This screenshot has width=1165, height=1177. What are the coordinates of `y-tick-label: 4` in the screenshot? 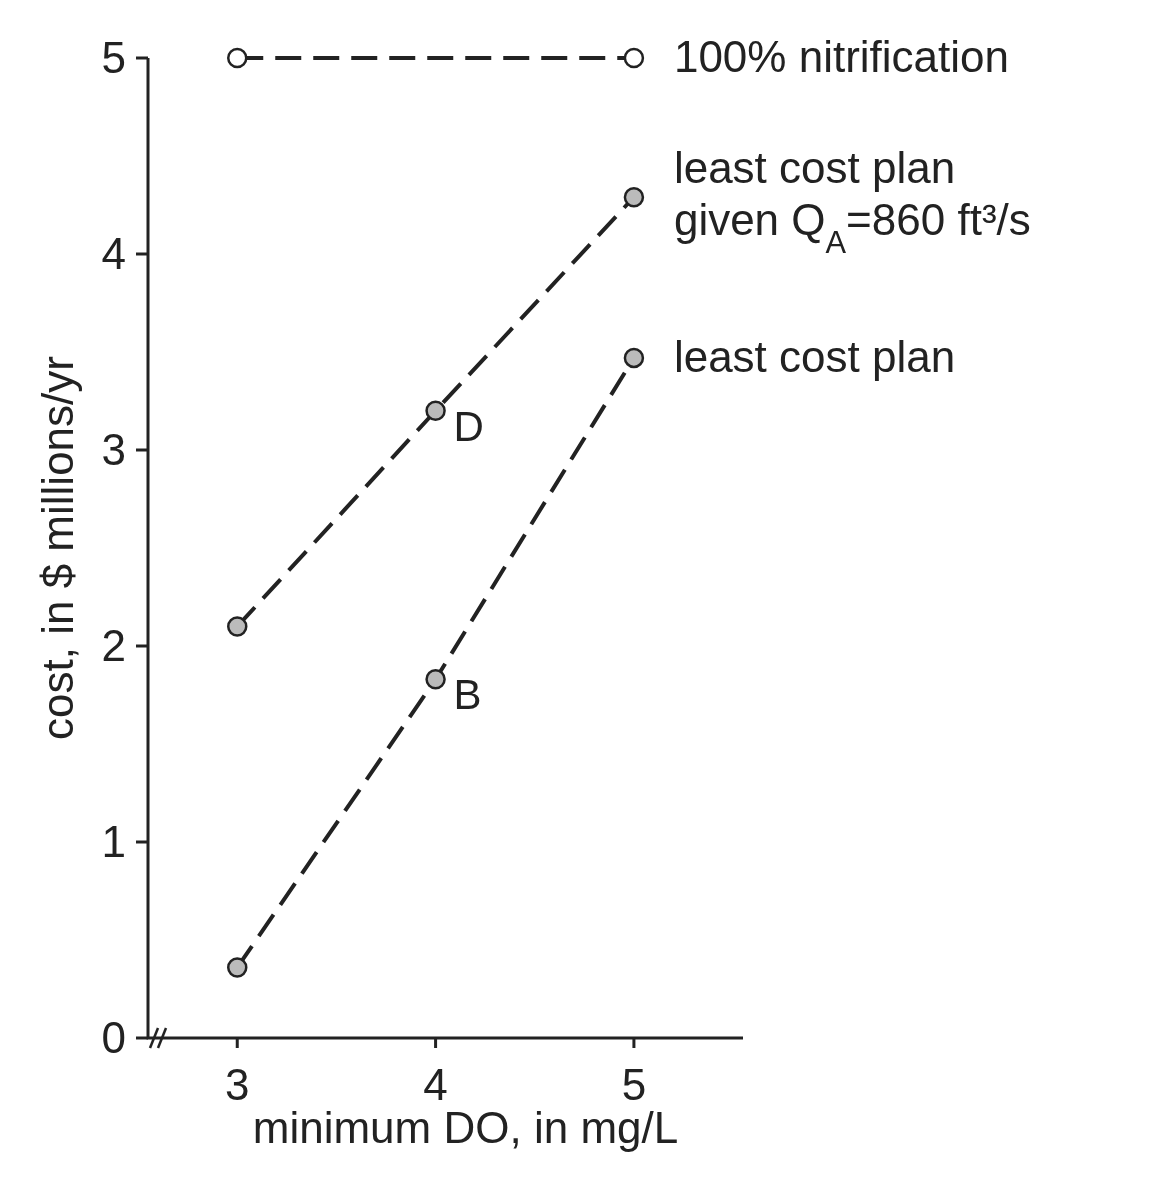 It's located at (113, 253).